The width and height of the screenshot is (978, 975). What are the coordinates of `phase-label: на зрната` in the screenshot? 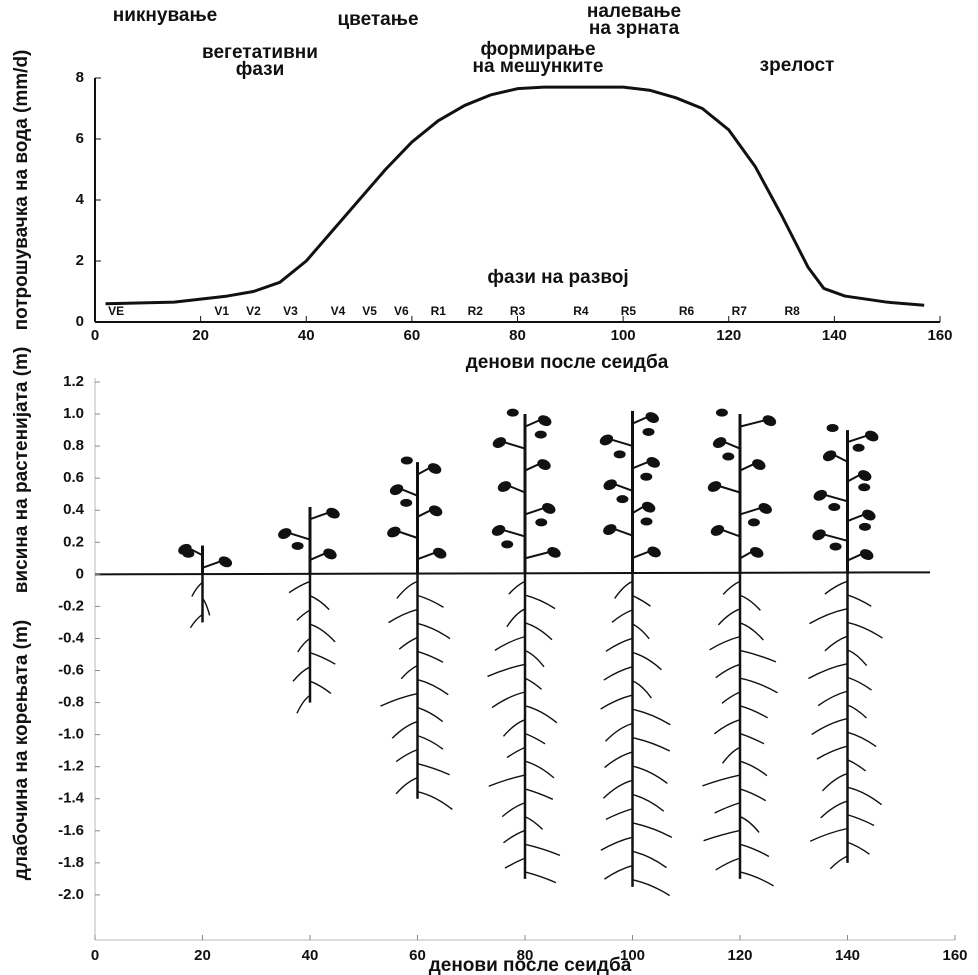 It's located at (634, 28).